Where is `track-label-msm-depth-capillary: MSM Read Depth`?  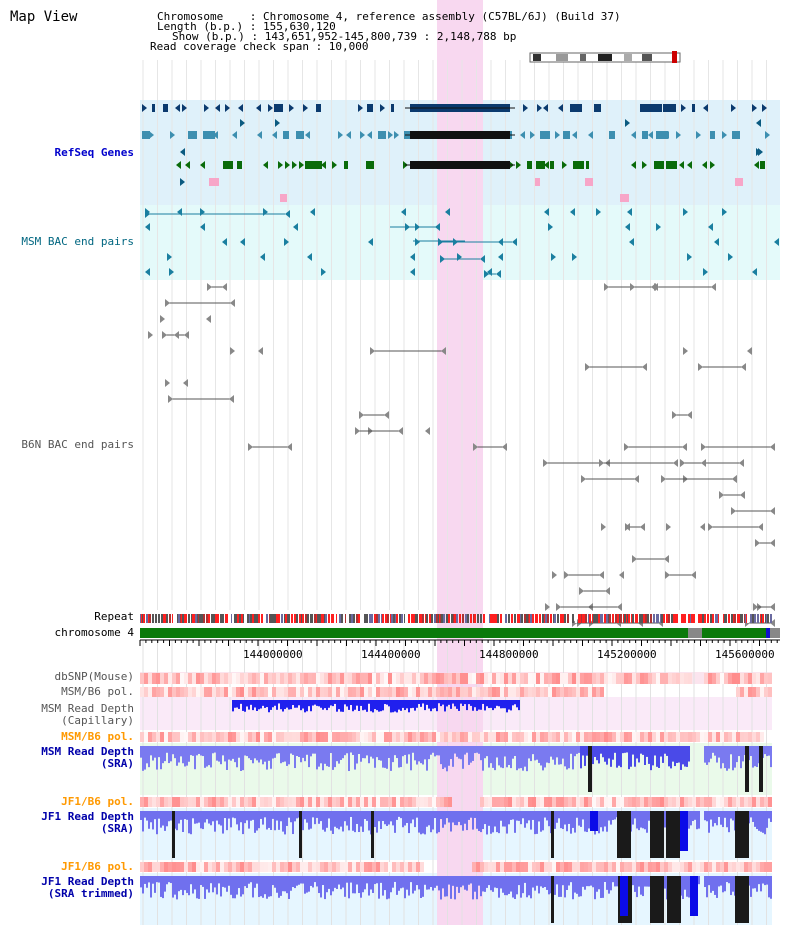
track-label-msm-depth-capillary: MSM Read Depth is located at coordinates (87, 708).